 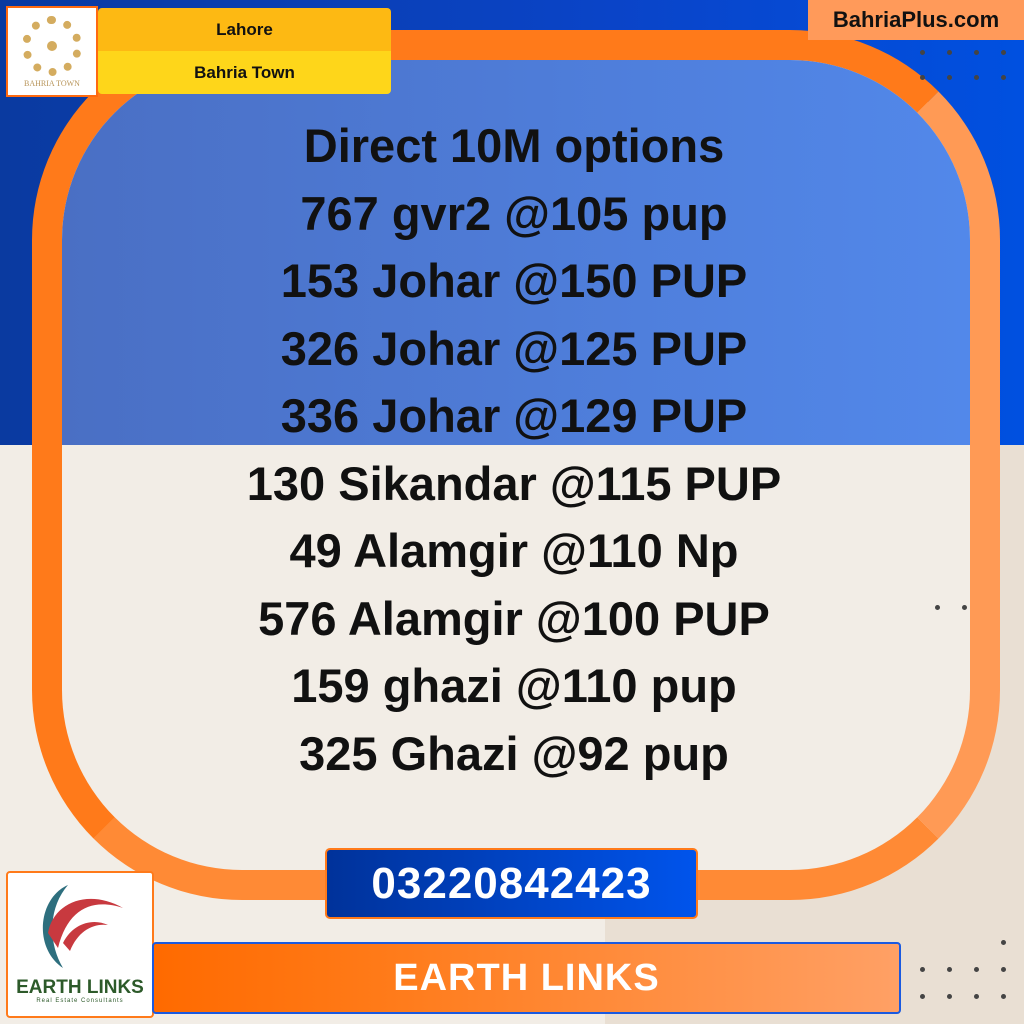 What do you see at coordinates (916, 20) in the screenshot?
I see `site-name: BahriaPlus.com` at bounding box center [916, 20].